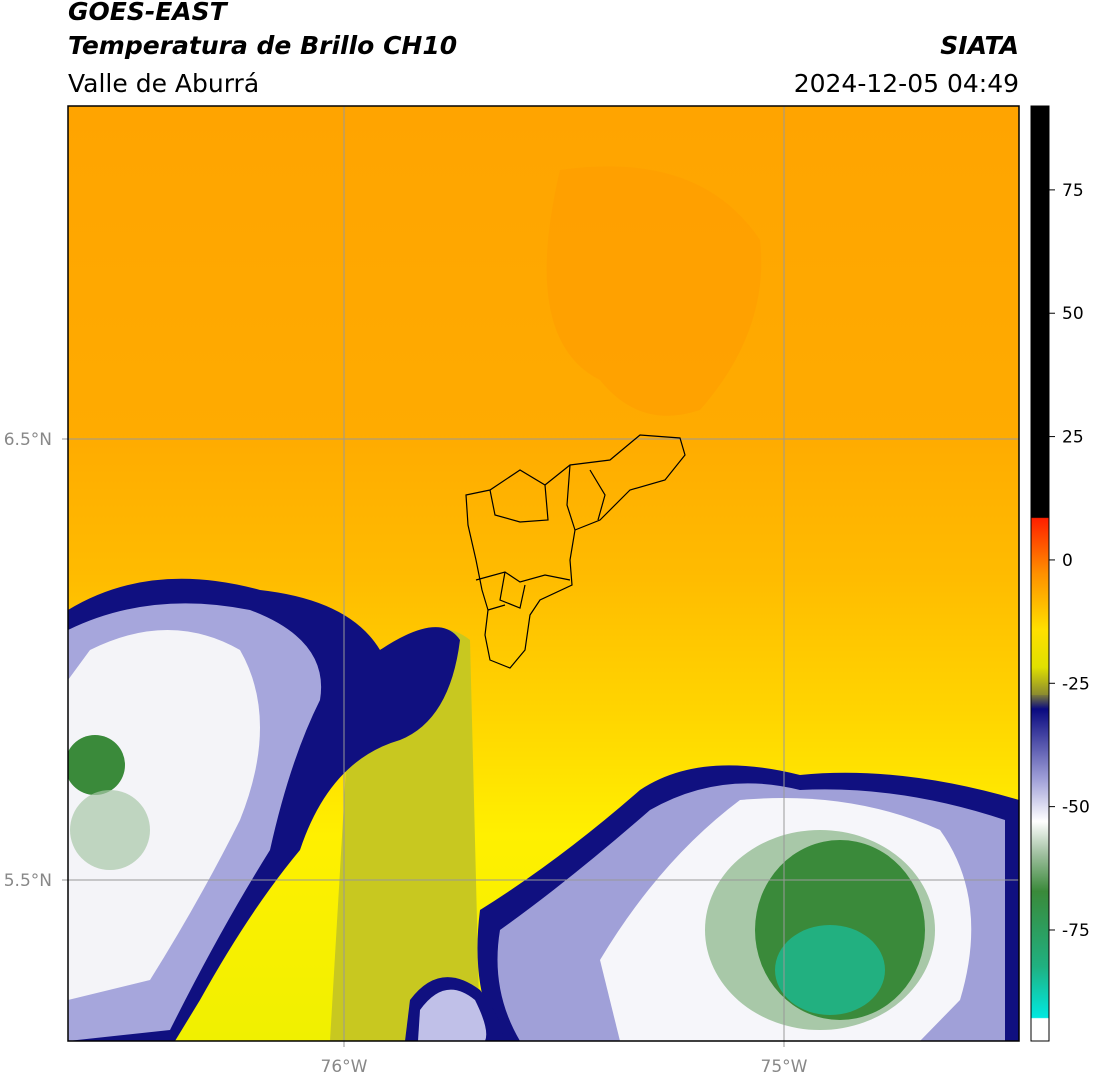 This screenshot has height=1078, width=1094. What do you see at coordinates (1073, 314) in the screenshot?
I see `colorbar-tick-label: 50` at bounding box center [1073, 314].